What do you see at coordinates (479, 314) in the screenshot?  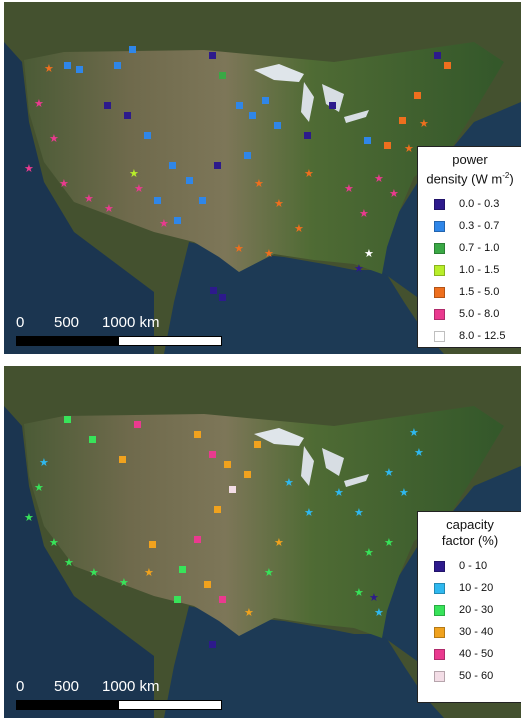 I see `legend-label: 5.0 - 8.0` at bounding box center [479, 314].